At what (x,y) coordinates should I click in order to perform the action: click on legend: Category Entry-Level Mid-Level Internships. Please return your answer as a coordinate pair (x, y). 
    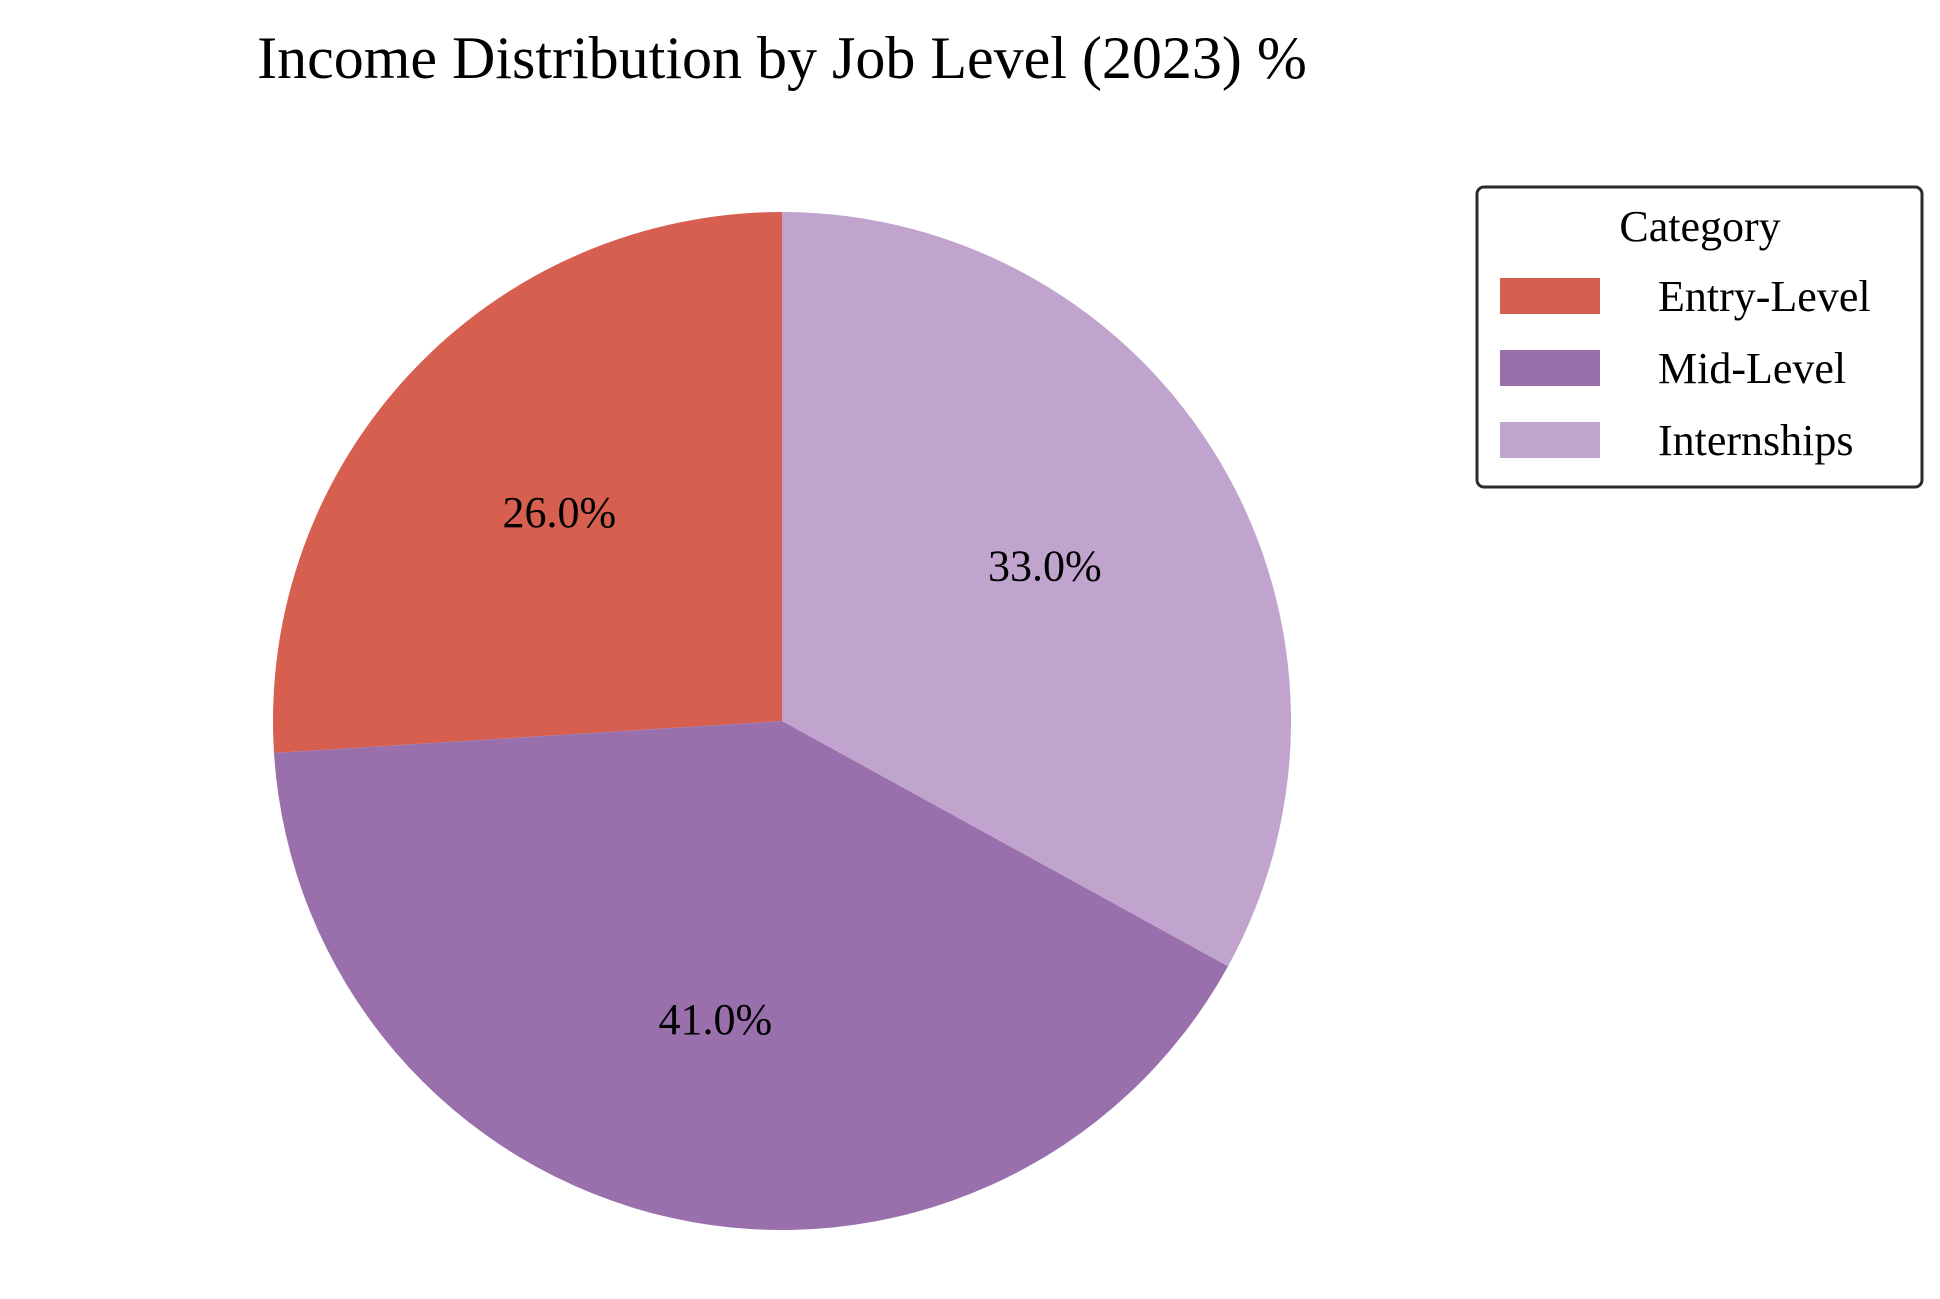
    Looking at the image, I should click on (1699, 337).